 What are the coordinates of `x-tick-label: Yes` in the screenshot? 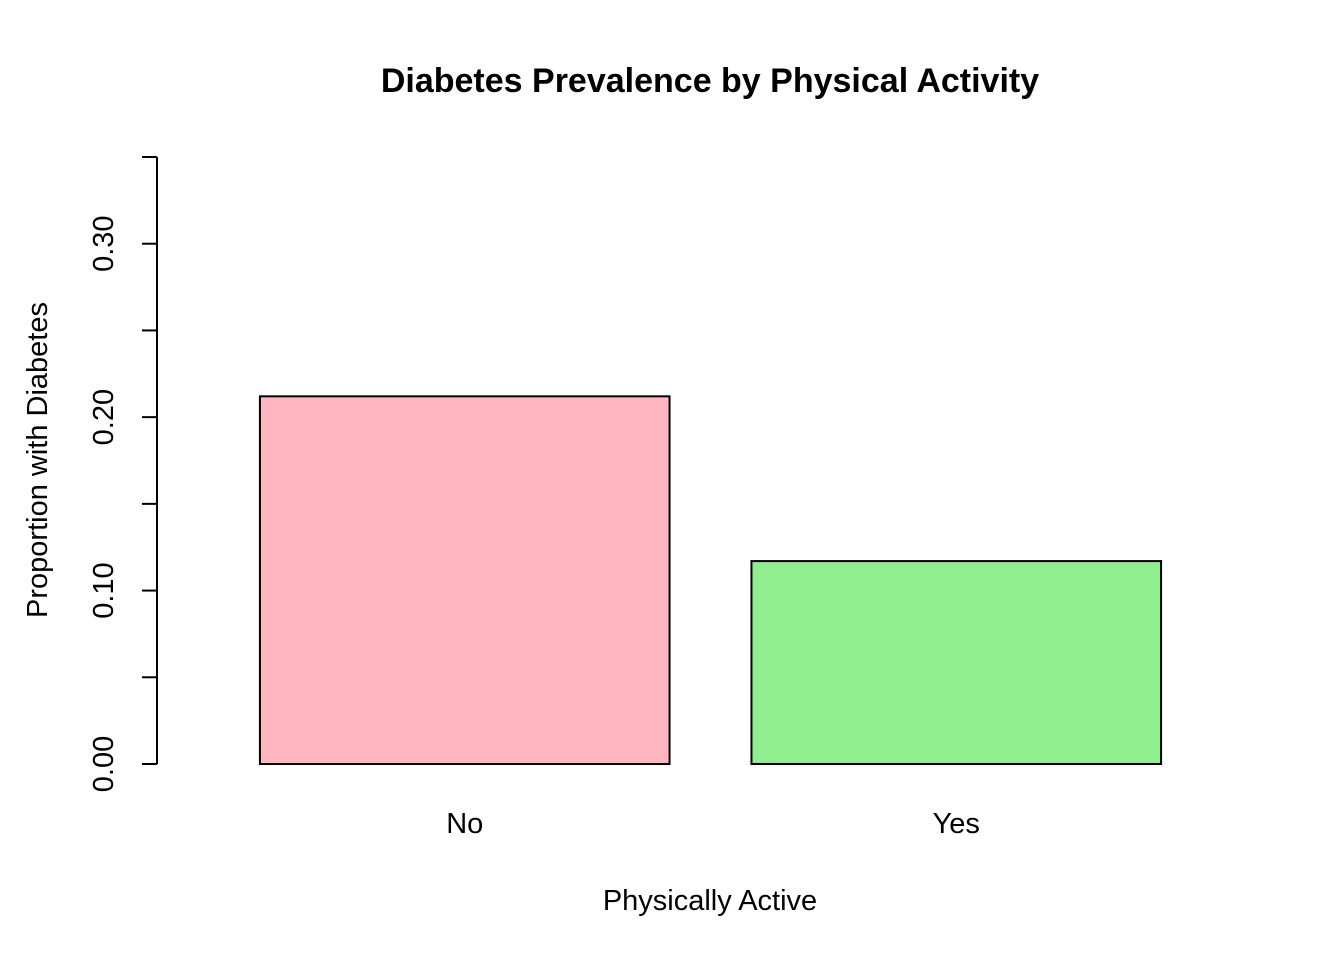 It's located at (956, 824).